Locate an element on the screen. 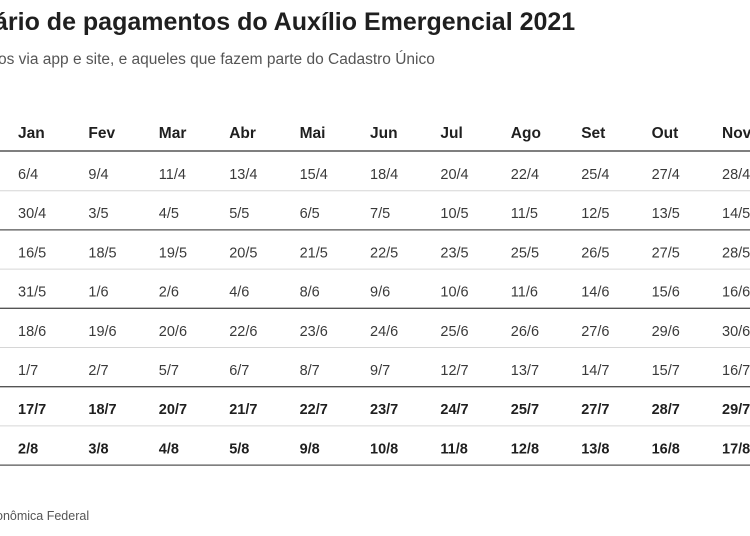  column-header: Out is located at coordinates (665, 133).